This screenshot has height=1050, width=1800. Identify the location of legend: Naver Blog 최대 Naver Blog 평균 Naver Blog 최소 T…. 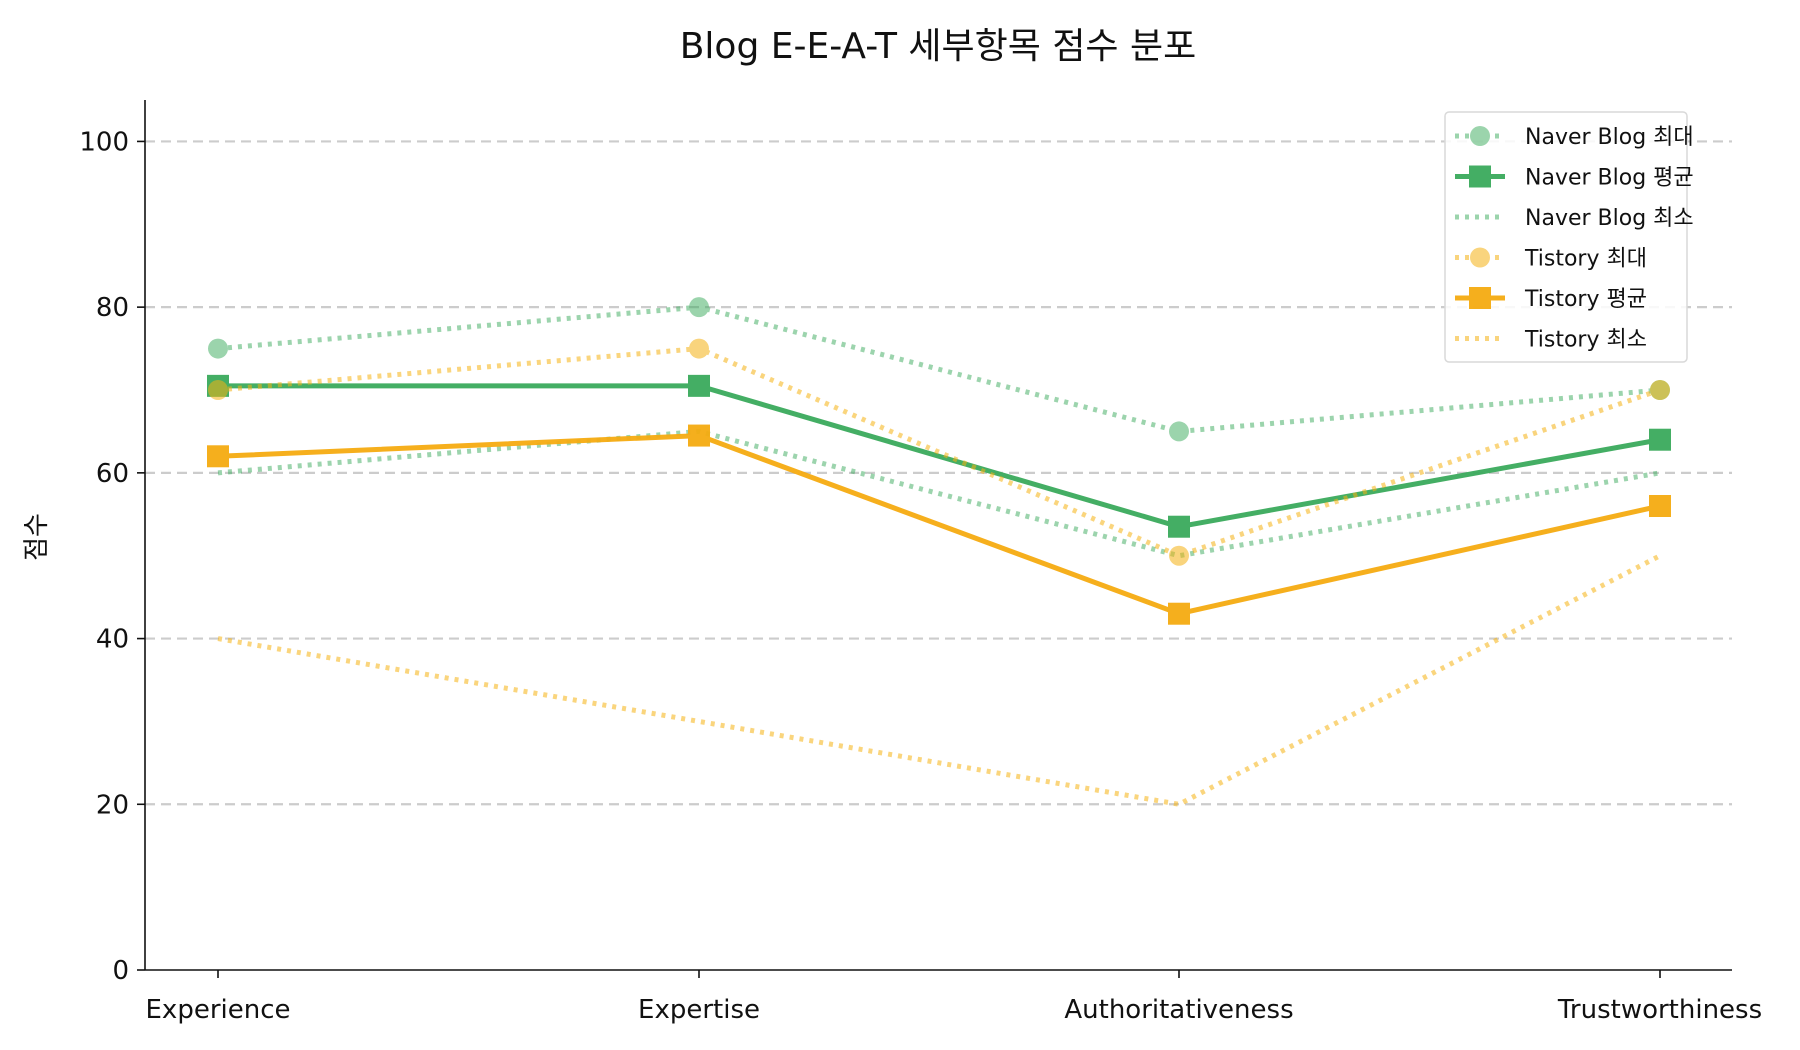
(1569, 237).